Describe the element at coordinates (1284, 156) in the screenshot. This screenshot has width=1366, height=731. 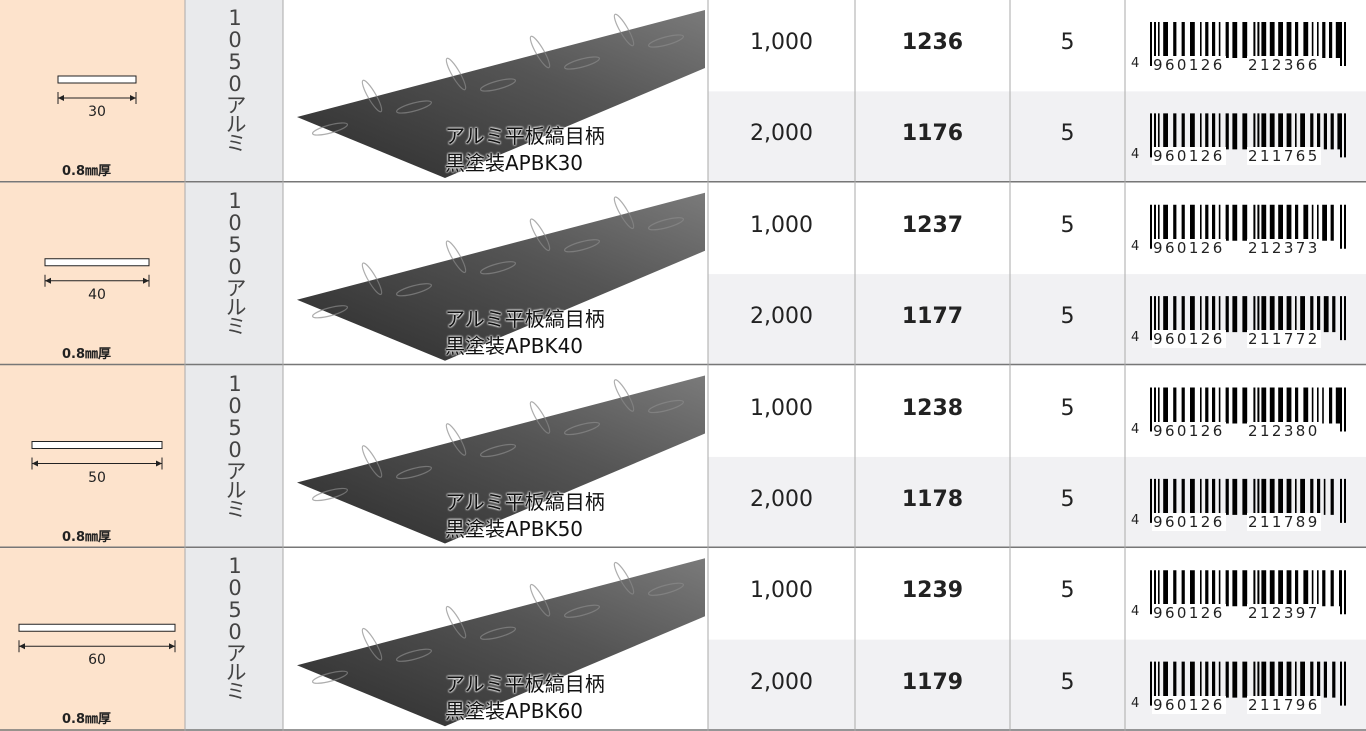
I see `barcode-digit: 211765` at that location.